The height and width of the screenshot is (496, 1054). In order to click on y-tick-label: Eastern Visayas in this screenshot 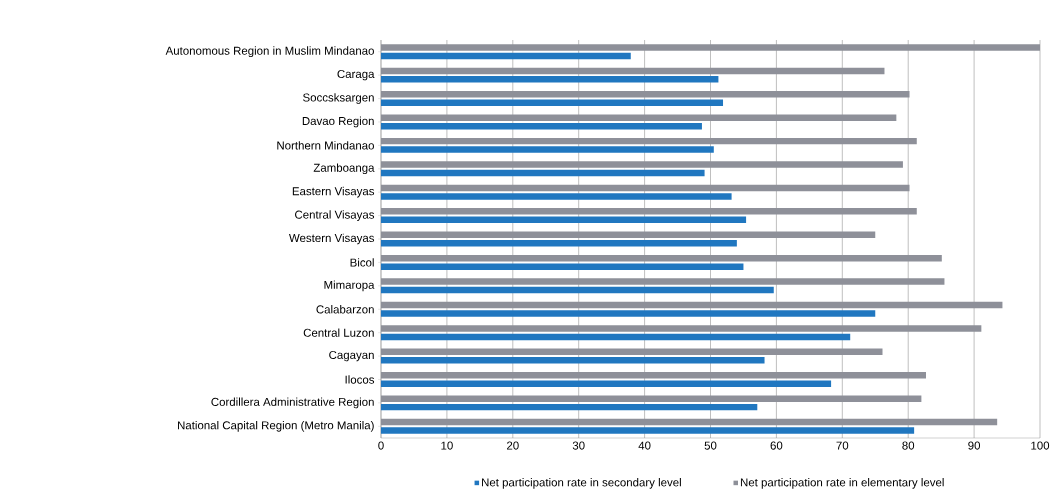, I will do `click(333, 192)`.